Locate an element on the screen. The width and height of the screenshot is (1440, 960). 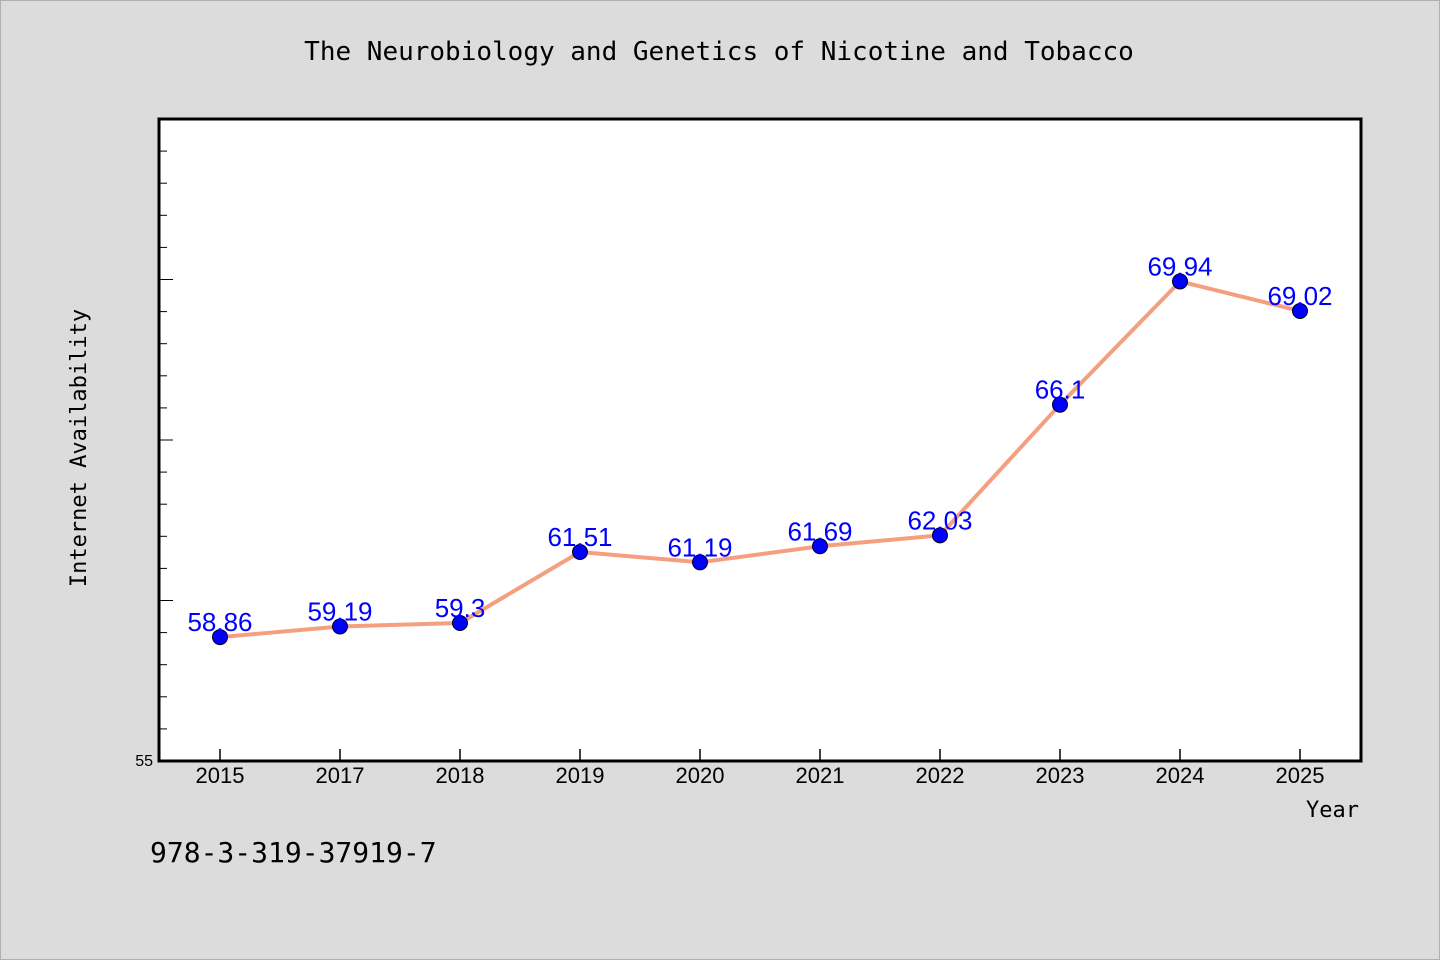
x-tick-label: 2021 is located at coordinates (820, 775).